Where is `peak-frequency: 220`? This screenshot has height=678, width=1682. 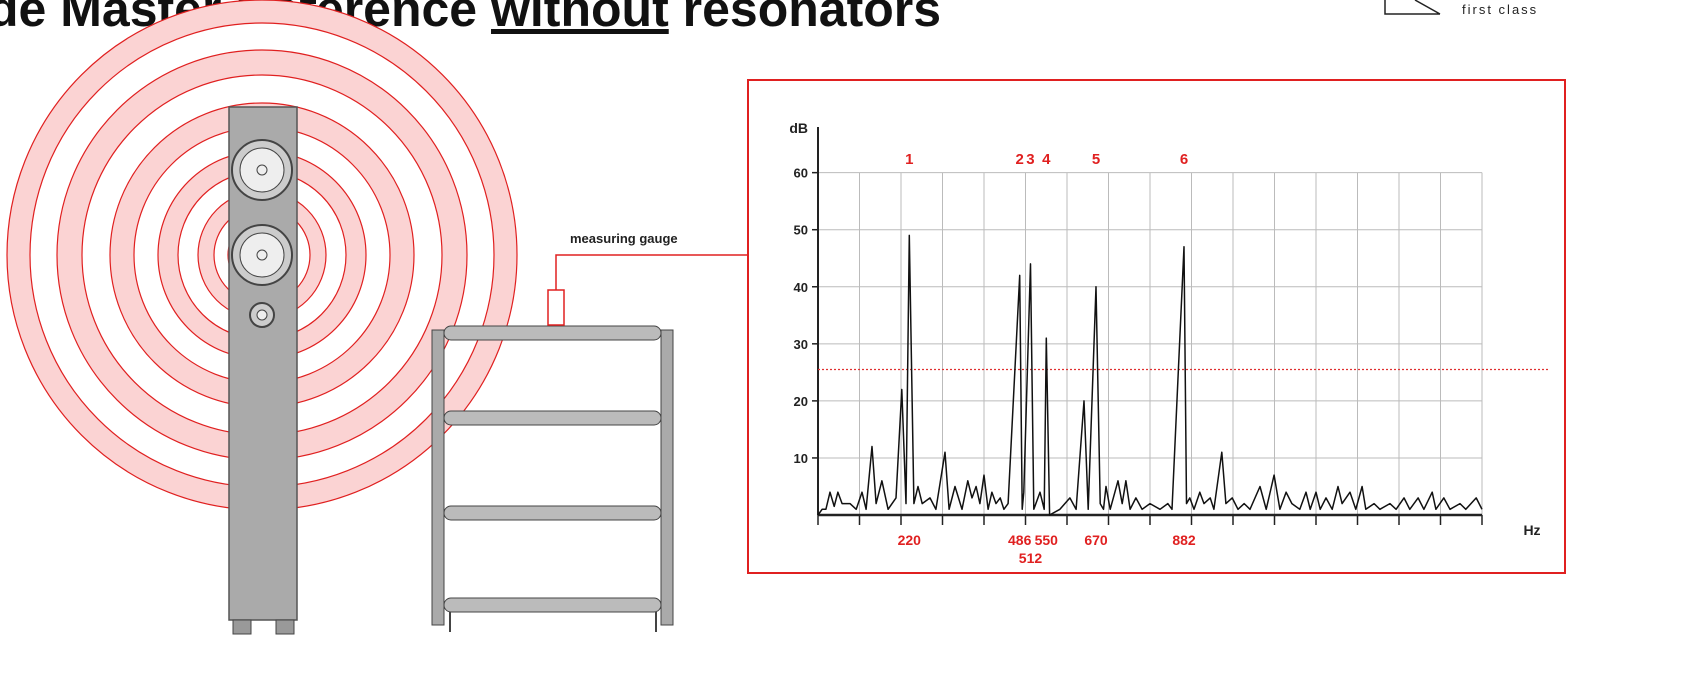
peak-frequency: 220 is located at coordinates (910, 540).